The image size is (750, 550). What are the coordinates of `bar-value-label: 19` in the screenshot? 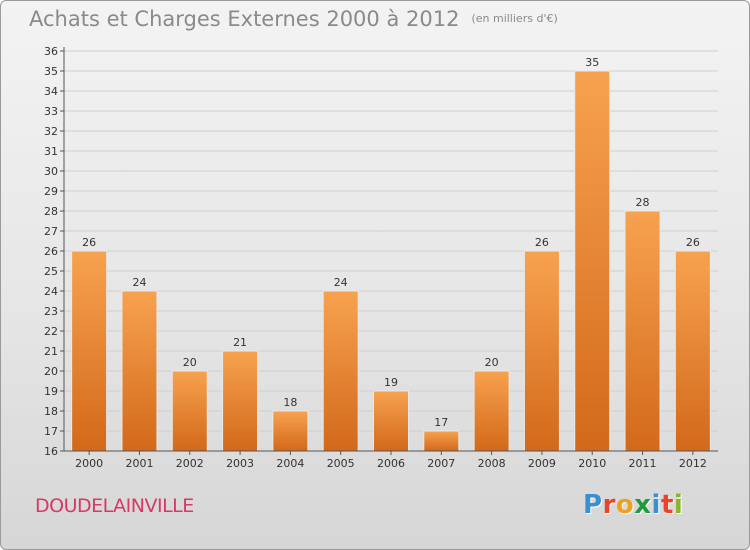 It's located at (391, 382).